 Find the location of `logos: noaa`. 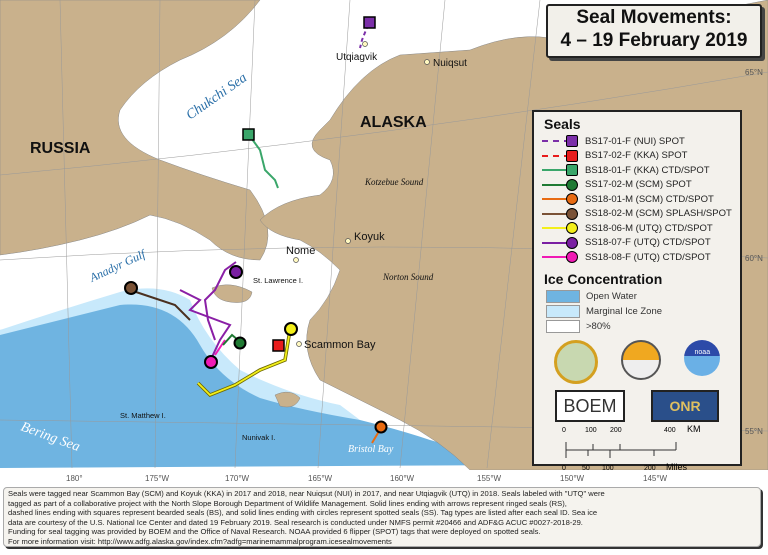

logos: noaa is located at coordinates (637, 361).